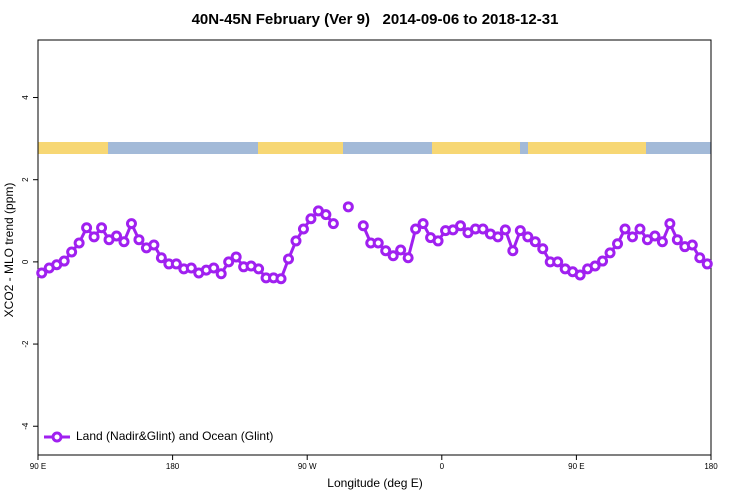 Image resolution: width=750 pixels, height=500 pixels. Describe the element at coordinates (25, 261) in the screenshot. I see `y-tick-label: 0` at that location.